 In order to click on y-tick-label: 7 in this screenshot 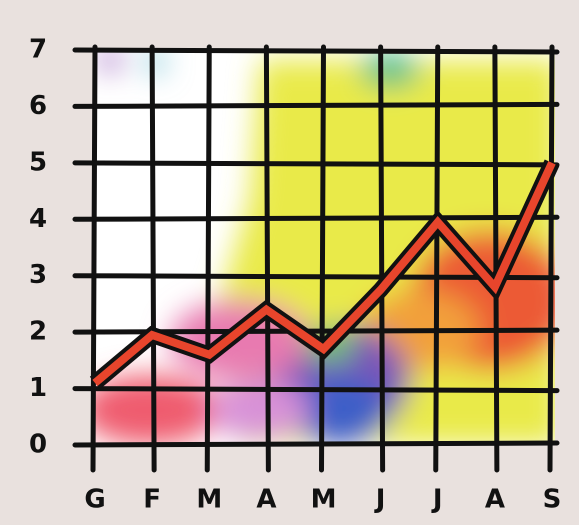, I will do `click(38, 50)`.